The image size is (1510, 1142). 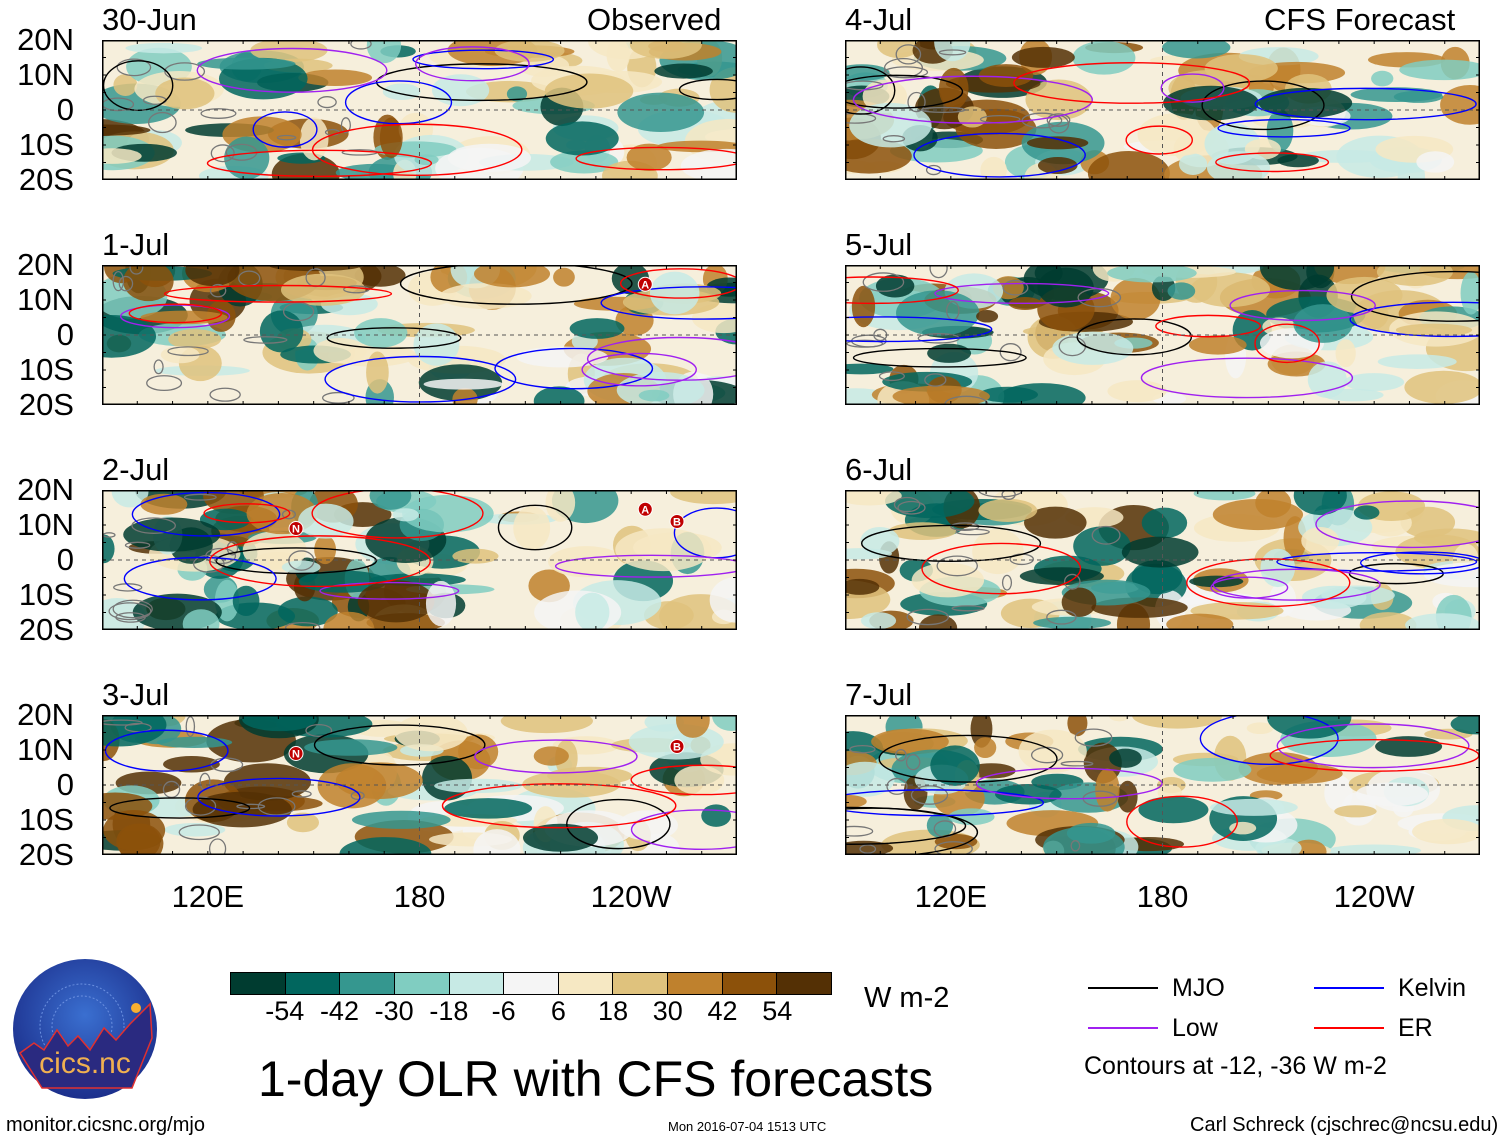 What do you see at coordinates (208, 896) in the screenshot?
I see `x-tick-label: 120E` at bounding box center [208, 896].